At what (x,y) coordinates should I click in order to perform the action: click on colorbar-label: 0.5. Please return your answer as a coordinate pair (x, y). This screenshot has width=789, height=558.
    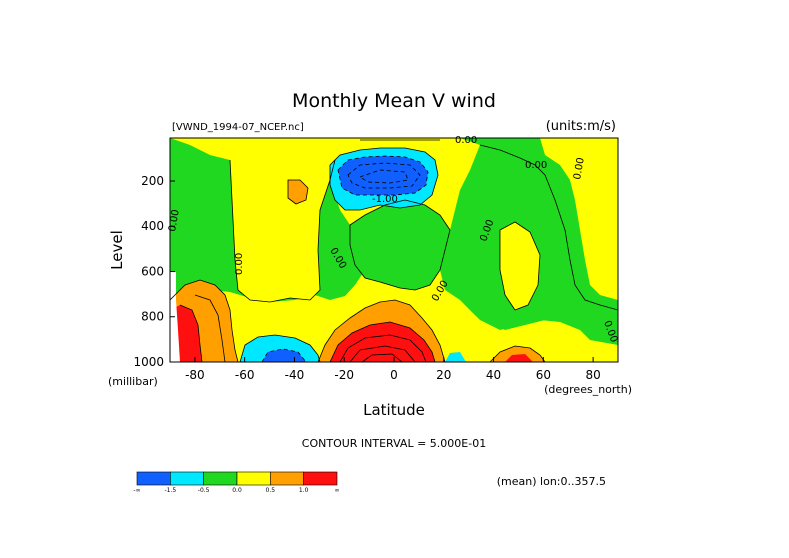
    Looking at the image, I should click on (271, 490).